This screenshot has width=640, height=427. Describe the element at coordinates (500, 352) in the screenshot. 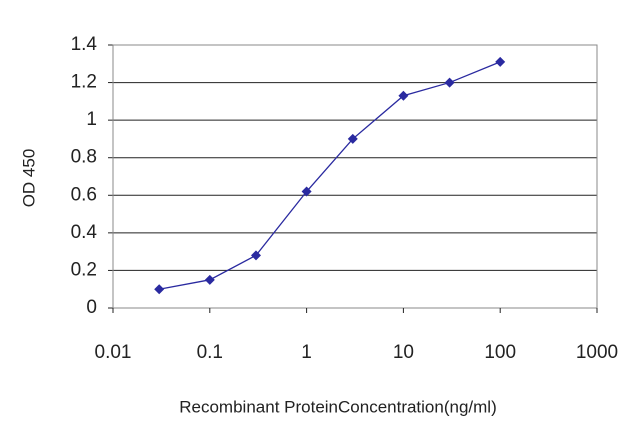

I see `x-tick-label: 100` at that location.